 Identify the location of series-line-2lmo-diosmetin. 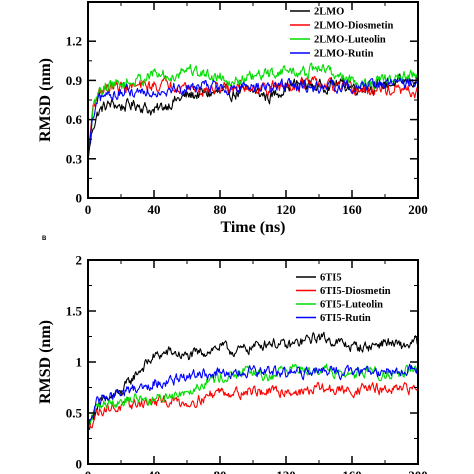
(253, 116).